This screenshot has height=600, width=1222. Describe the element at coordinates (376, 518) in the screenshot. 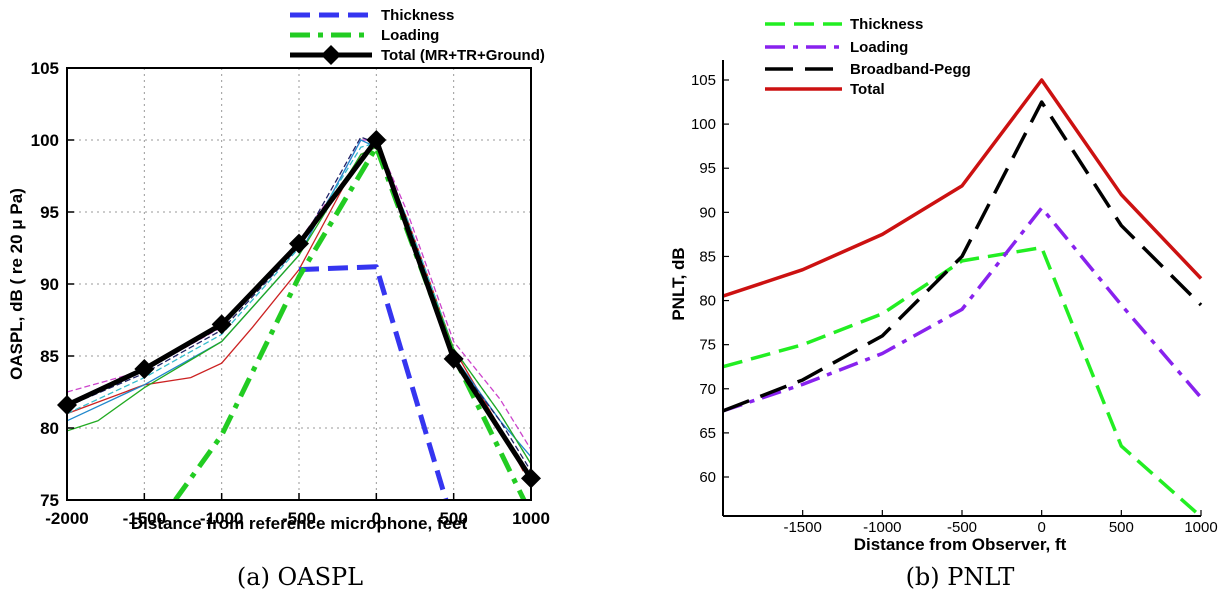

I see `x-tick-label-a: 0` at that location.